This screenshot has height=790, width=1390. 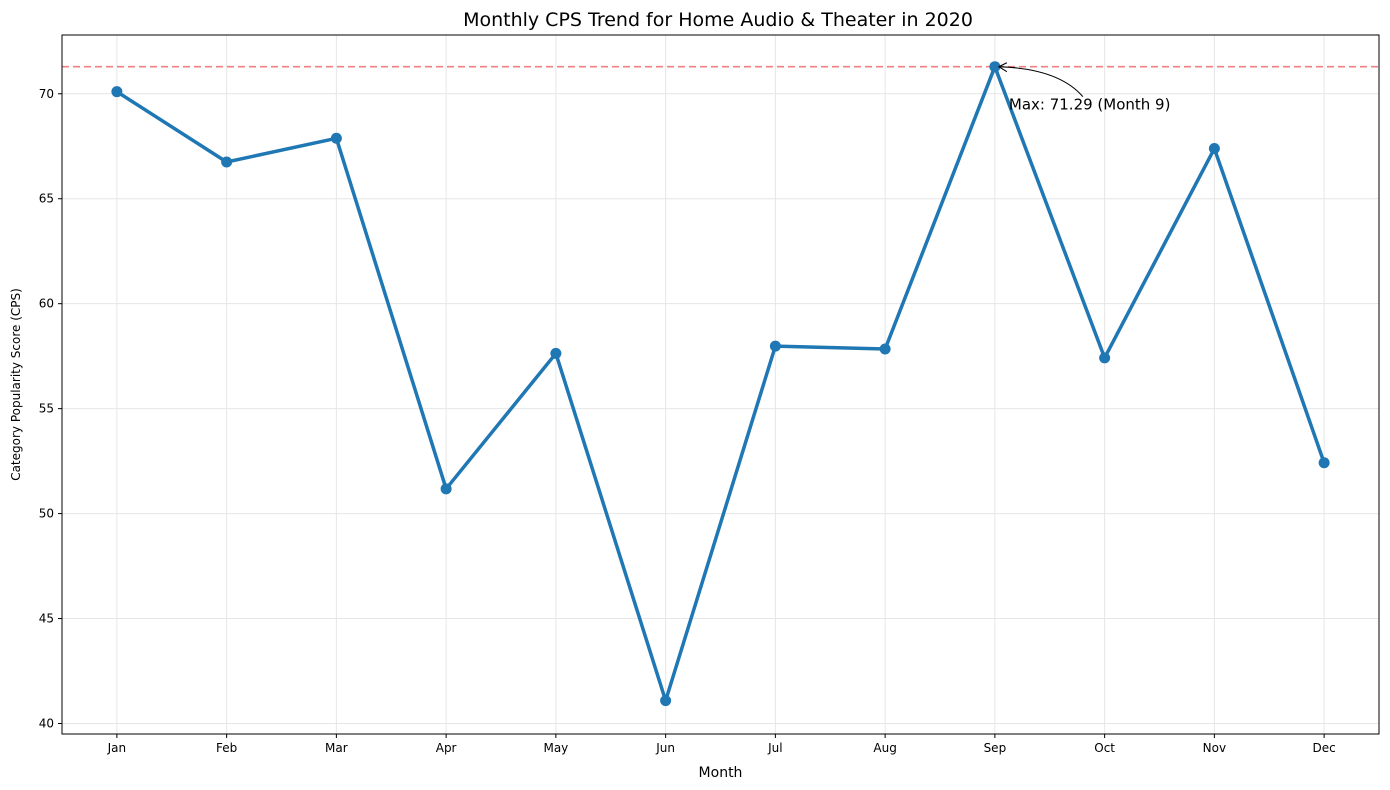 What do you see at coordinates (46, 94) in the screenshot?
I see `y-tick-label: 70` at bounding box center [46, 94].